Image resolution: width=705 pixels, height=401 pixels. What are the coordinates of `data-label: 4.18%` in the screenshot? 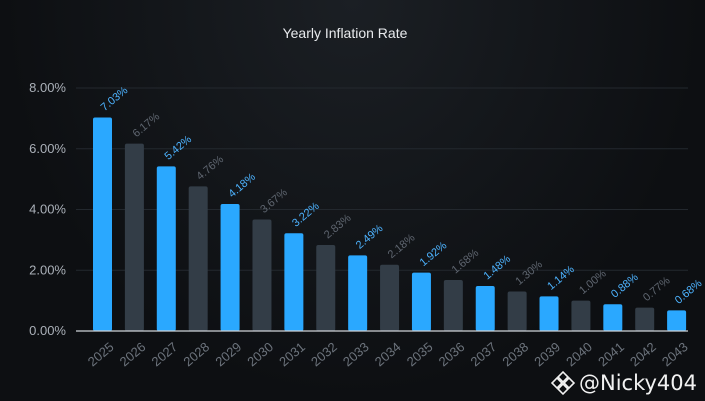 It's located at (242, 185).